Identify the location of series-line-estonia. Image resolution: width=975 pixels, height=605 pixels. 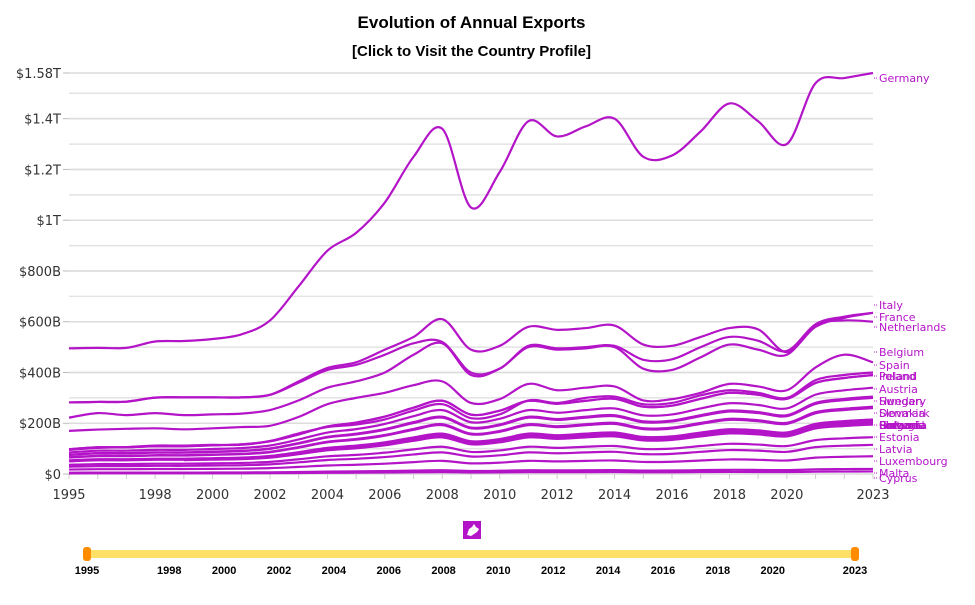
(471, 451).